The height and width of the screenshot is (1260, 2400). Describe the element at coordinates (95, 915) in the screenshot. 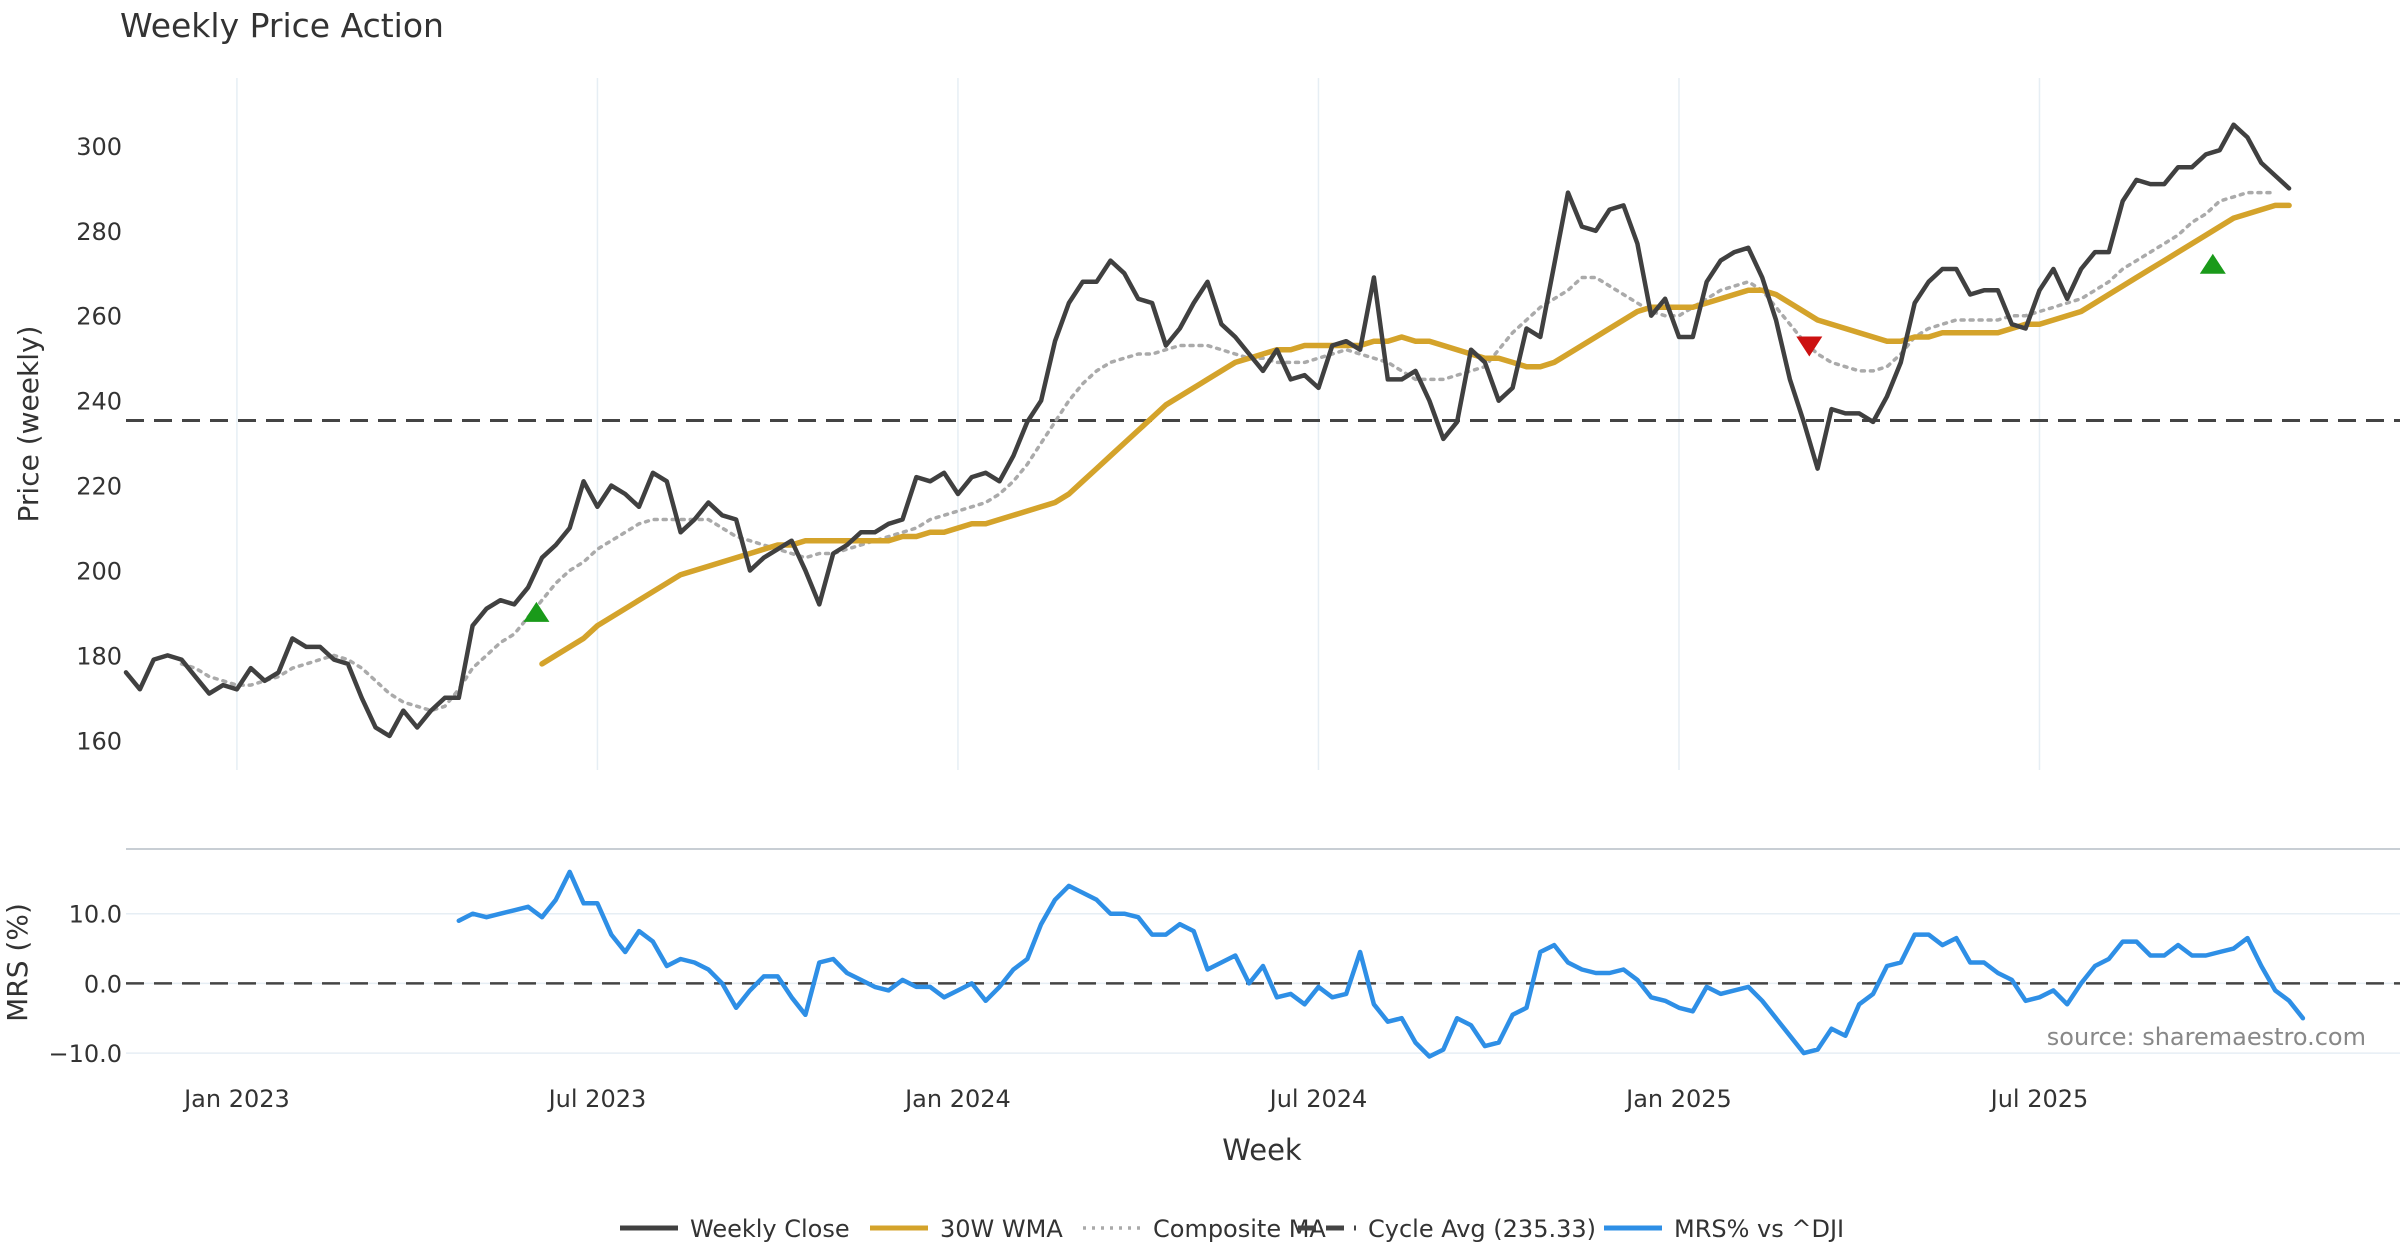

I see `mrs-y-tick-label: 10.0` at that location.